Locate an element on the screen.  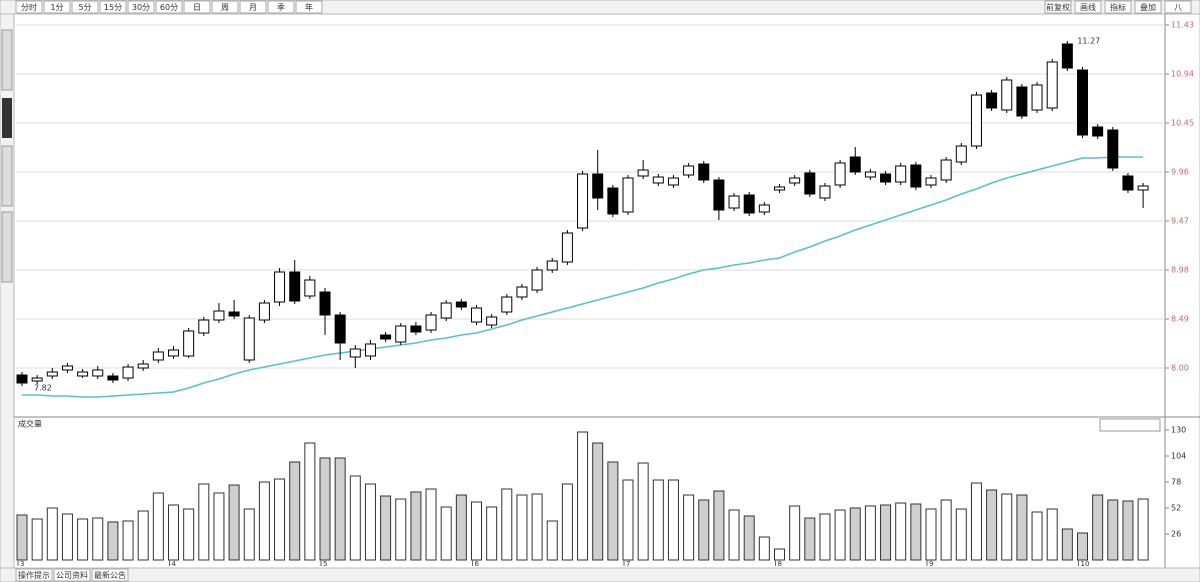
x-tick-label: 9 is located at coordinates (931, 564).